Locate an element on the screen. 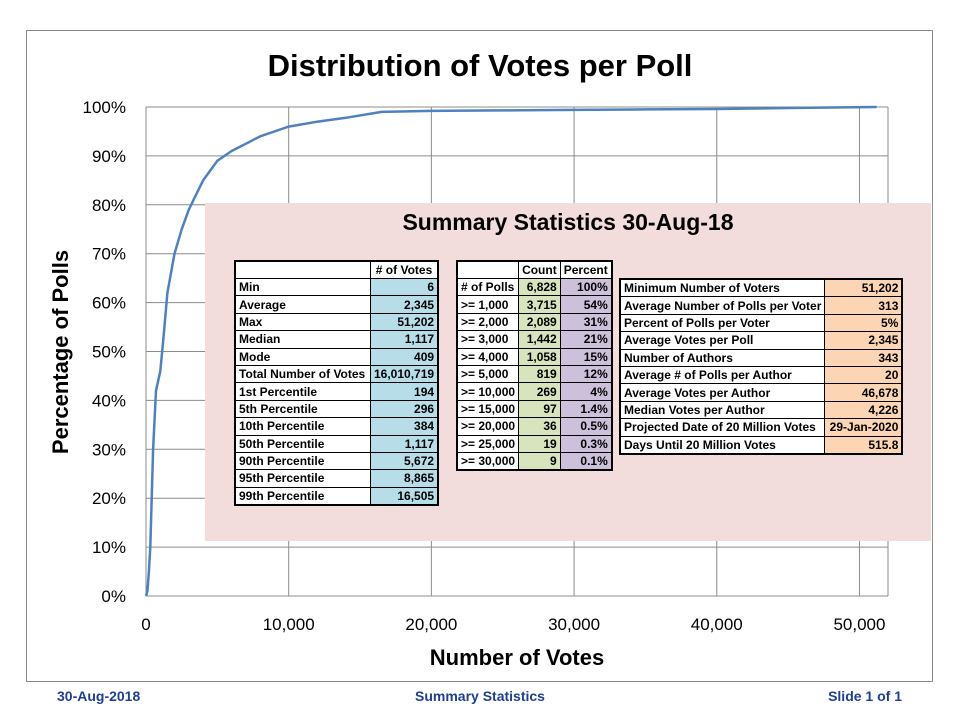 The image size is (960, 720). table-row: >= 15,000 97 1.4% is located at coordinates (534, 409).